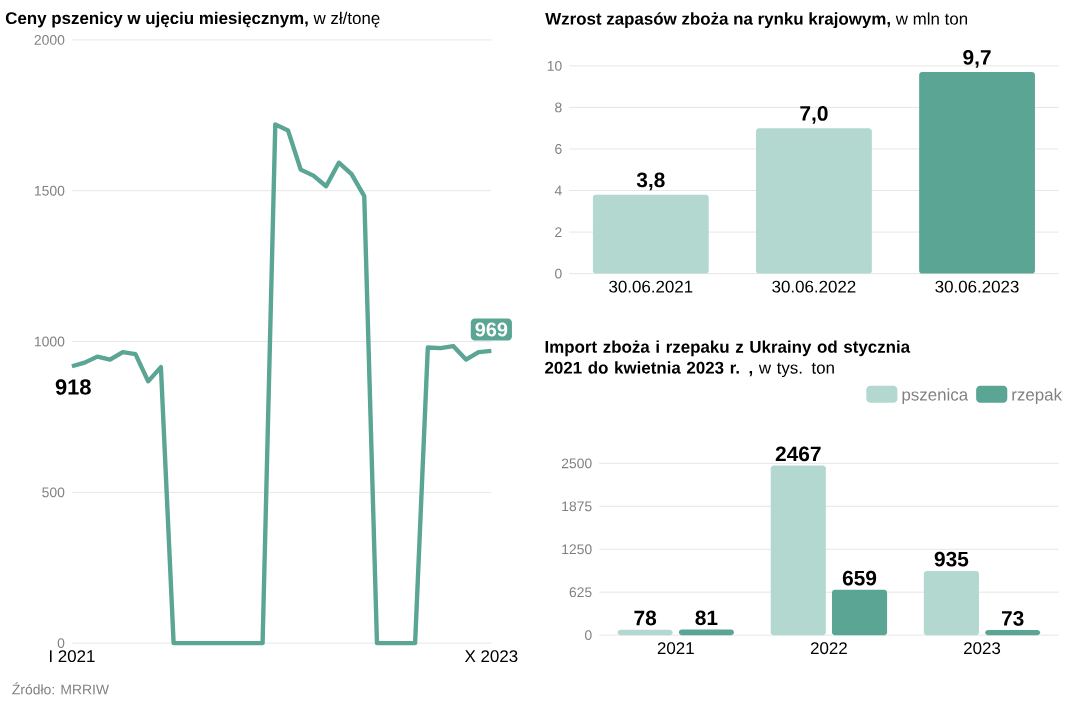 Image resolution: width=1072 pixels, height=702 pixels. What do you see at coordinates (982, 648) in the screenshot?
I see `x-tick-label: 2023` at bounding box center [982, 648].